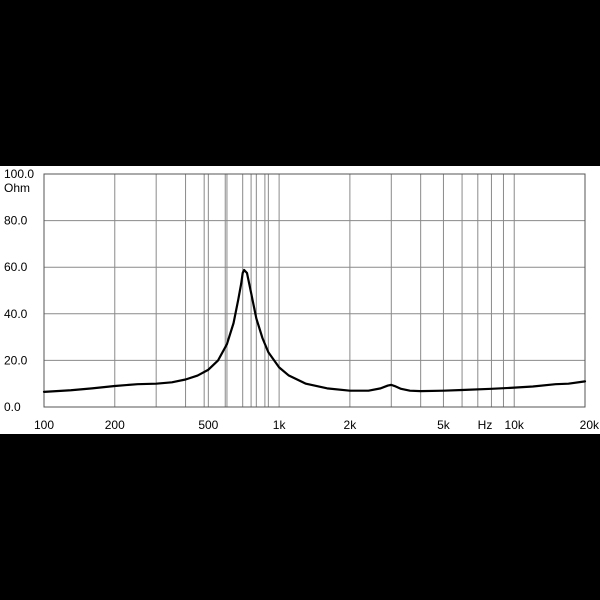 This screenshot has width=600, height=600. I want to click on y-tick-label: 40.0, so click(16, 314).